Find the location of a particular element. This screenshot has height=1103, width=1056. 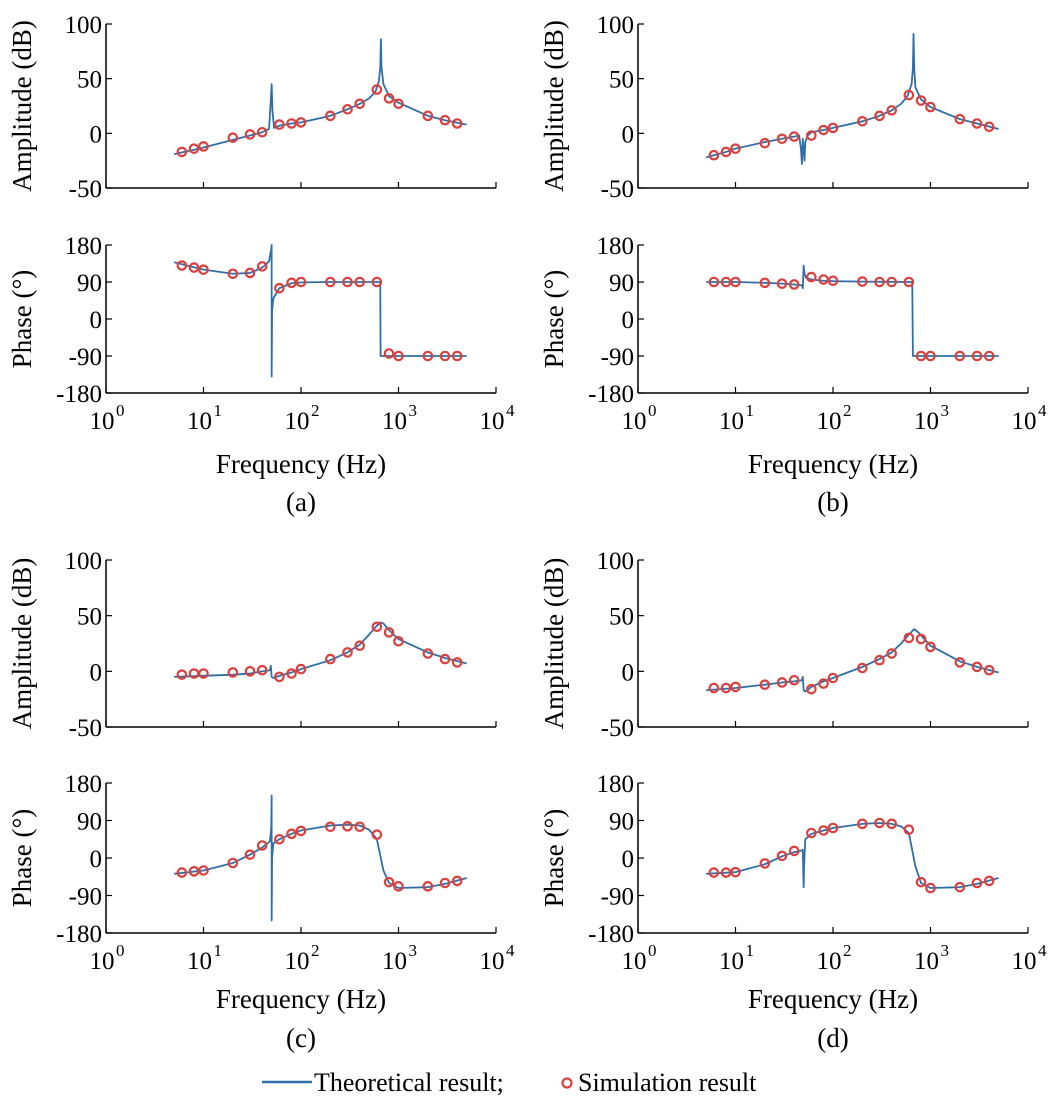

panel-label: (b) is located at coordinates (832, 502).